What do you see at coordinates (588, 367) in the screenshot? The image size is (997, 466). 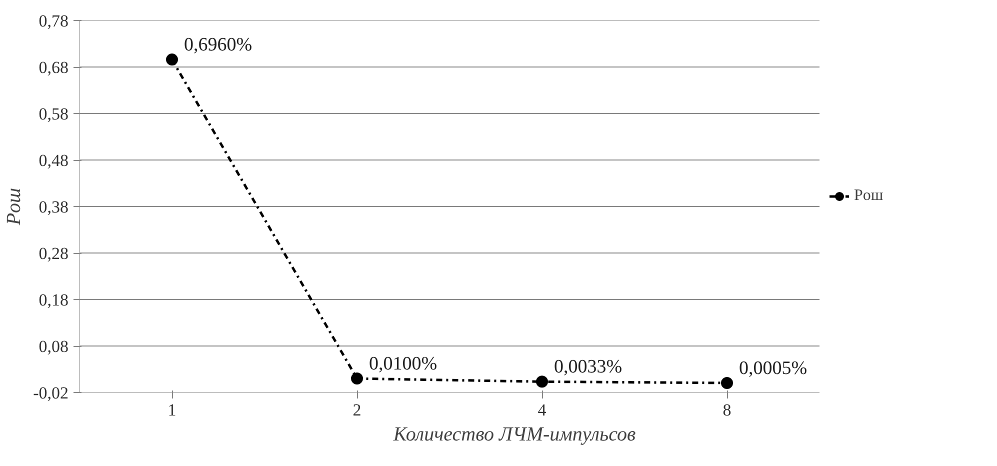 I see `data-label: 0,0033%` at bounding box center [588, 367].